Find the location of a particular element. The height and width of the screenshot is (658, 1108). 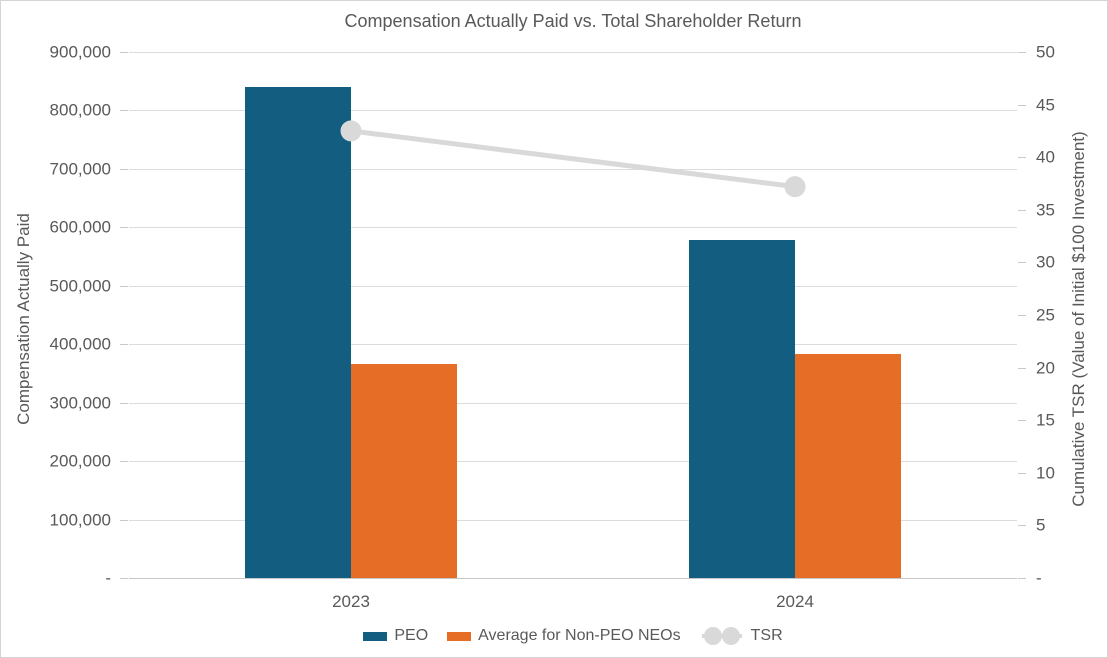

right-axis-tick-label: 10 is located at coordinates (1045, 473).